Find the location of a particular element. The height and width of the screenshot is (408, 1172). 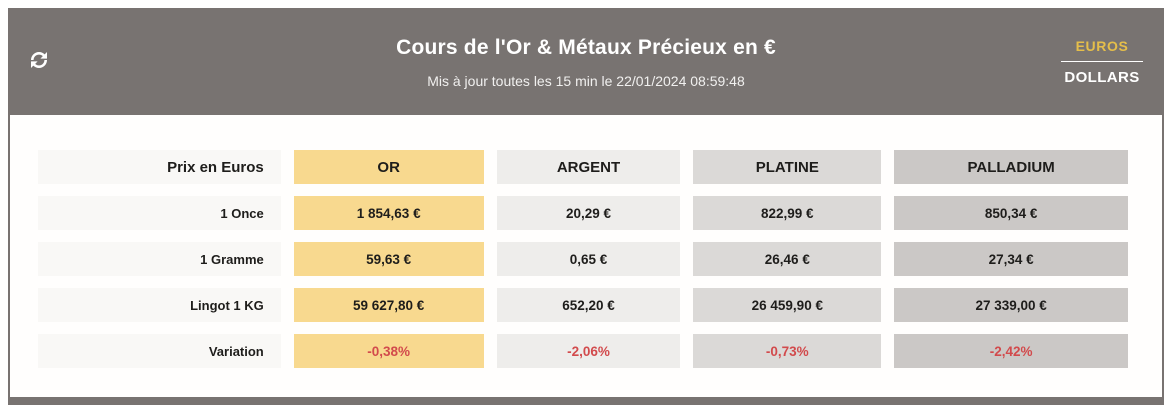

price-cell-argent-once: 20,29 € is located at coordinates (588, 213).